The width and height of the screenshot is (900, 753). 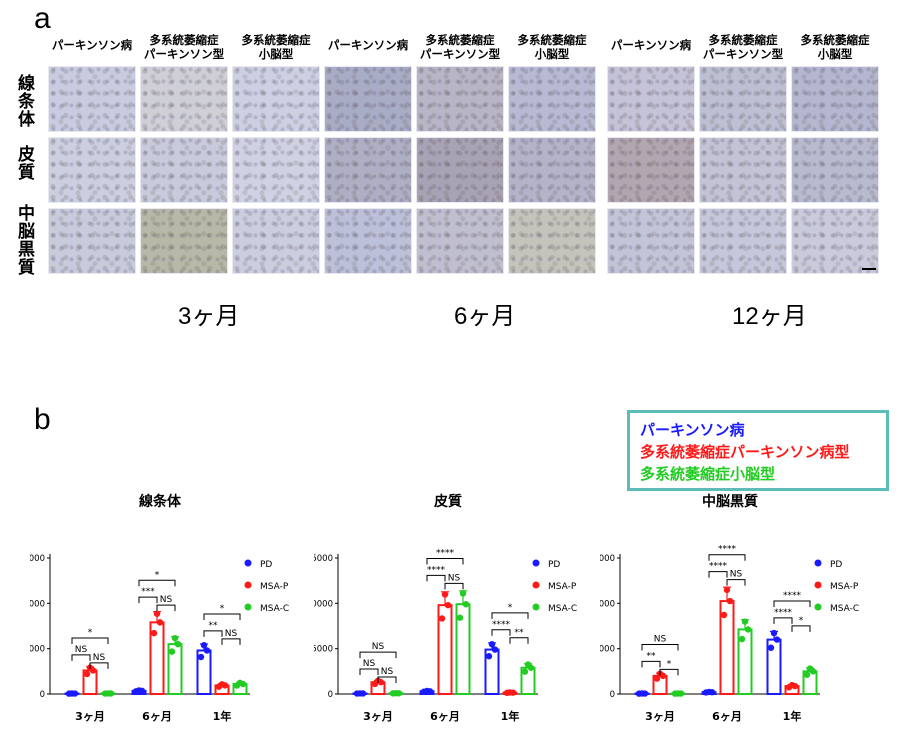 What do you see at coordinates (92, 45) in the screenshot?
I see `column-label-0-0: パーキンソン病` at bounding box center [92, 45].